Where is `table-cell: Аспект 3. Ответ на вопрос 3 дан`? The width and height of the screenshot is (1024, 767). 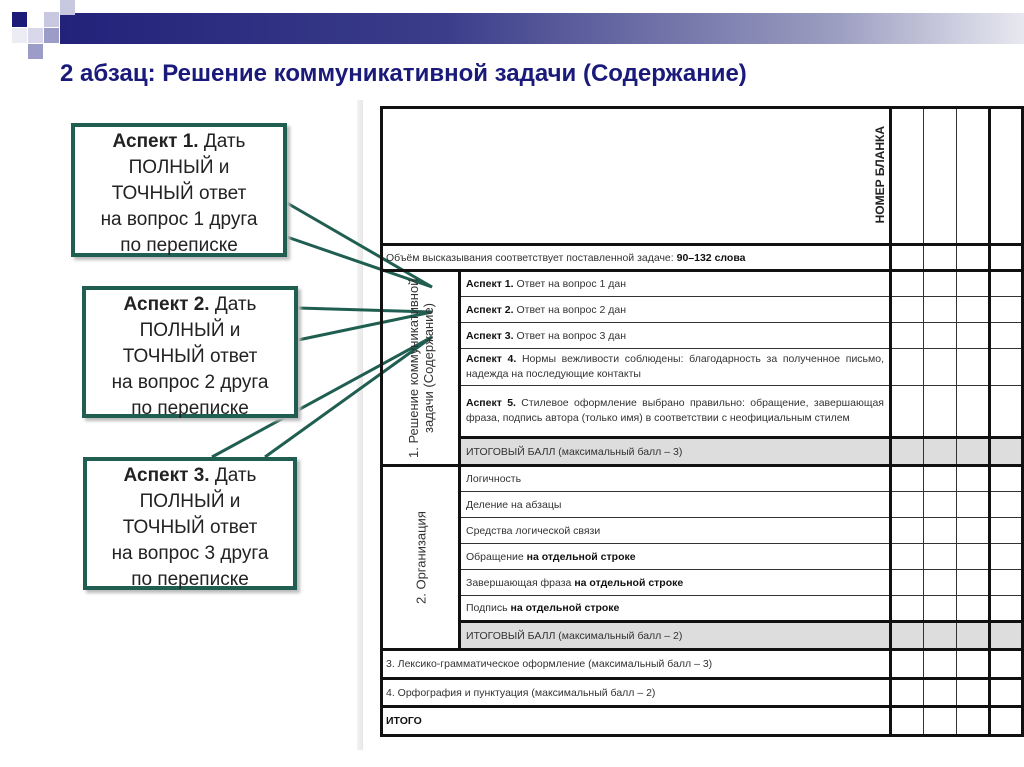
table-cell: Аспект 3. Ответ на вопрос 3 дан is located at coordinates (675, 335).